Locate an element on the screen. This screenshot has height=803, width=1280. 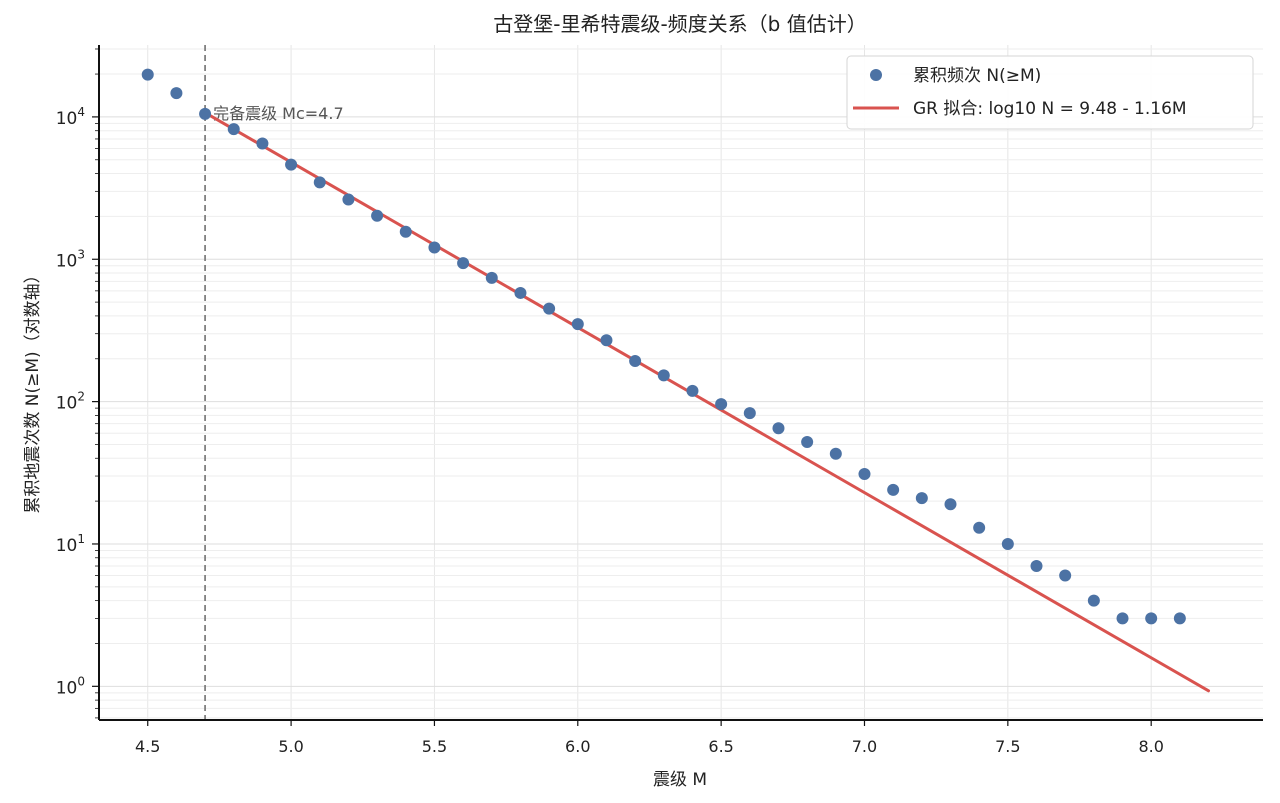
x-tick-label: 4.5 is located at coordinates (147, 746).